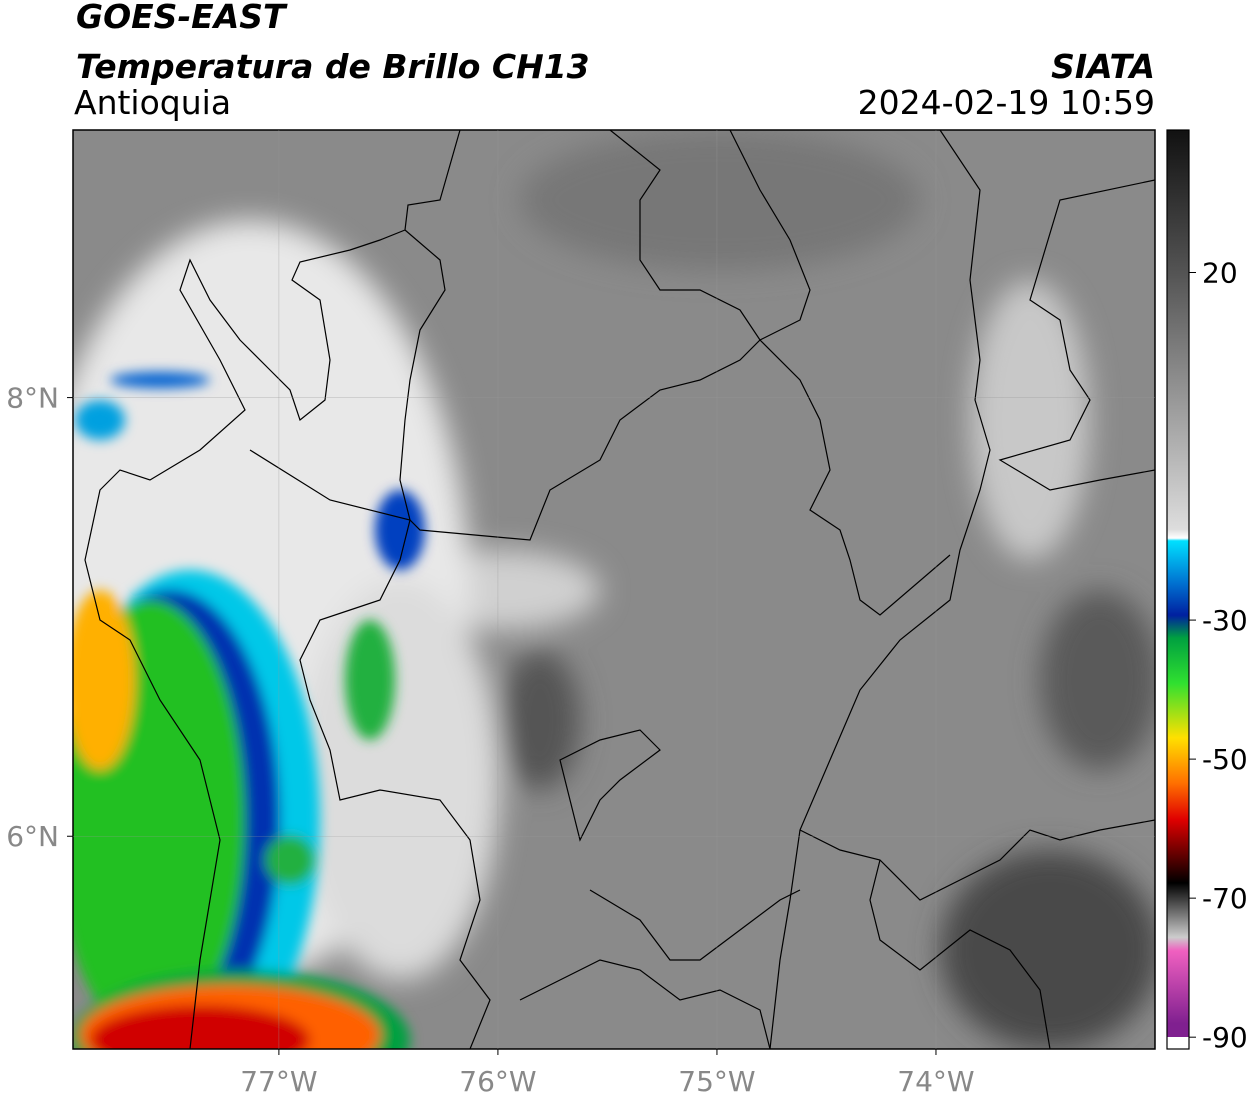 The image size is (1252, 1099). I want to click on title: GOES-EAST, so click(182, 18).